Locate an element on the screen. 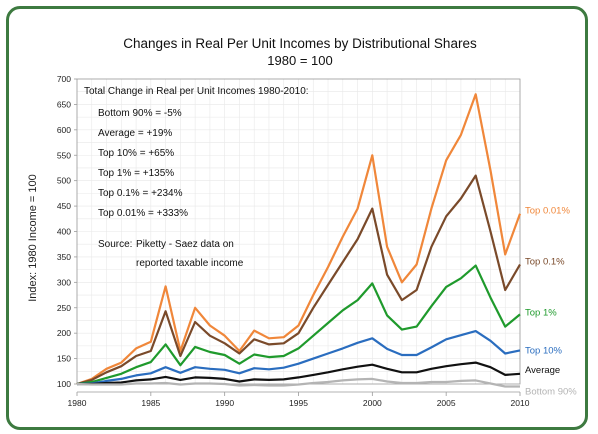 The width and height of the screenshot is (598, 434). y-tick-label: 400 is located at coordinates (64, 232).